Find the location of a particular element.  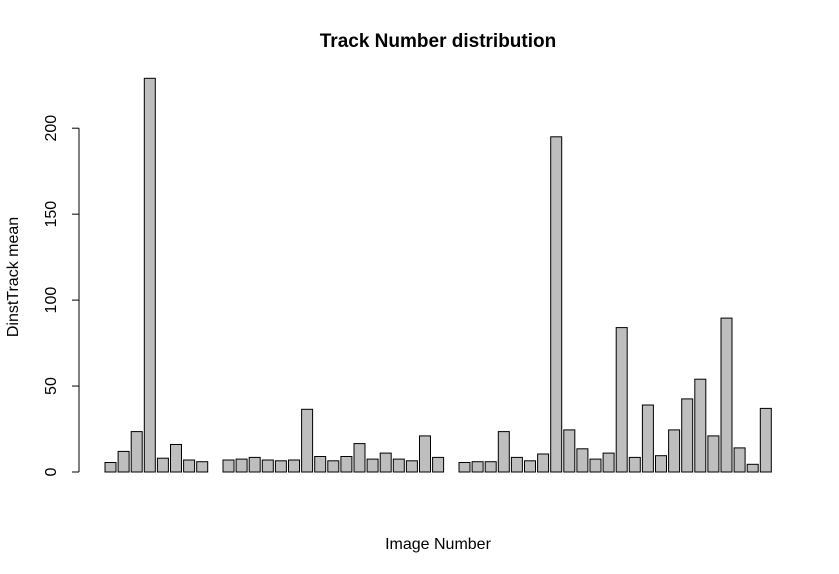

y-tick-label: 200 is located at coordinates (51, 128).